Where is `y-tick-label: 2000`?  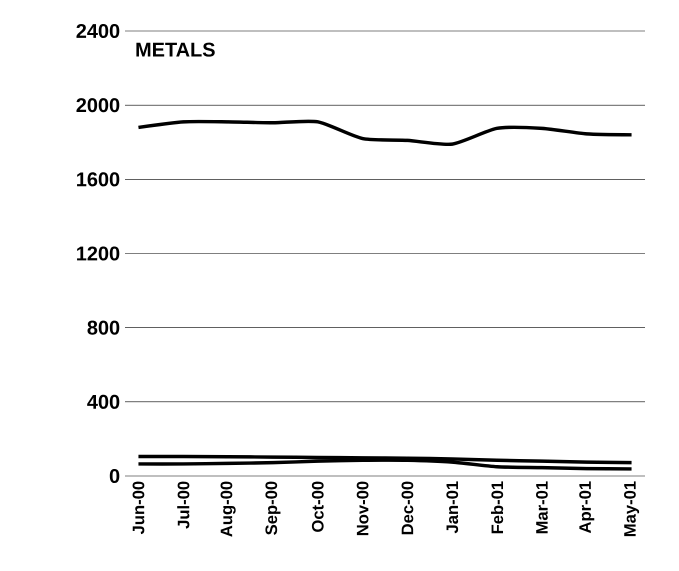 y-tick-label: 2000 is located at coordinates (98, 105).